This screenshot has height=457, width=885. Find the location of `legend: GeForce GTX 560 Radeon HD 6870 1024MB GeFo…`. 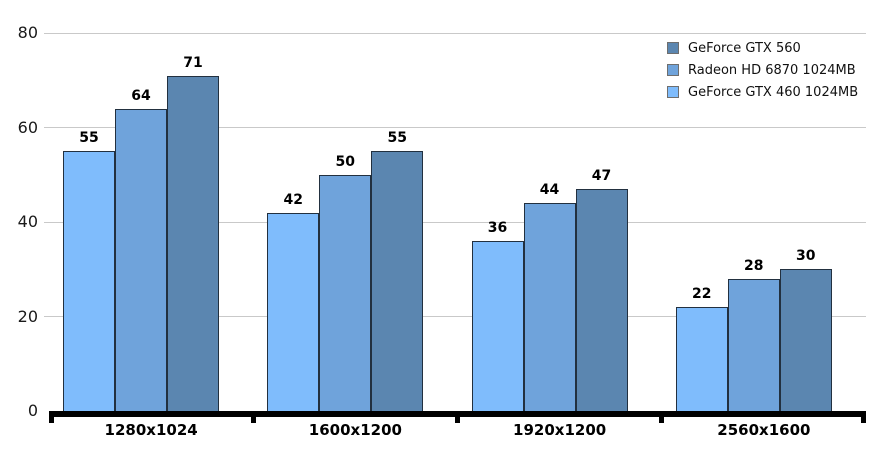

legend: GeForce GTX 560 Radeon HD 6870 1024MB GeFo… is located at coordinates (762, 70).